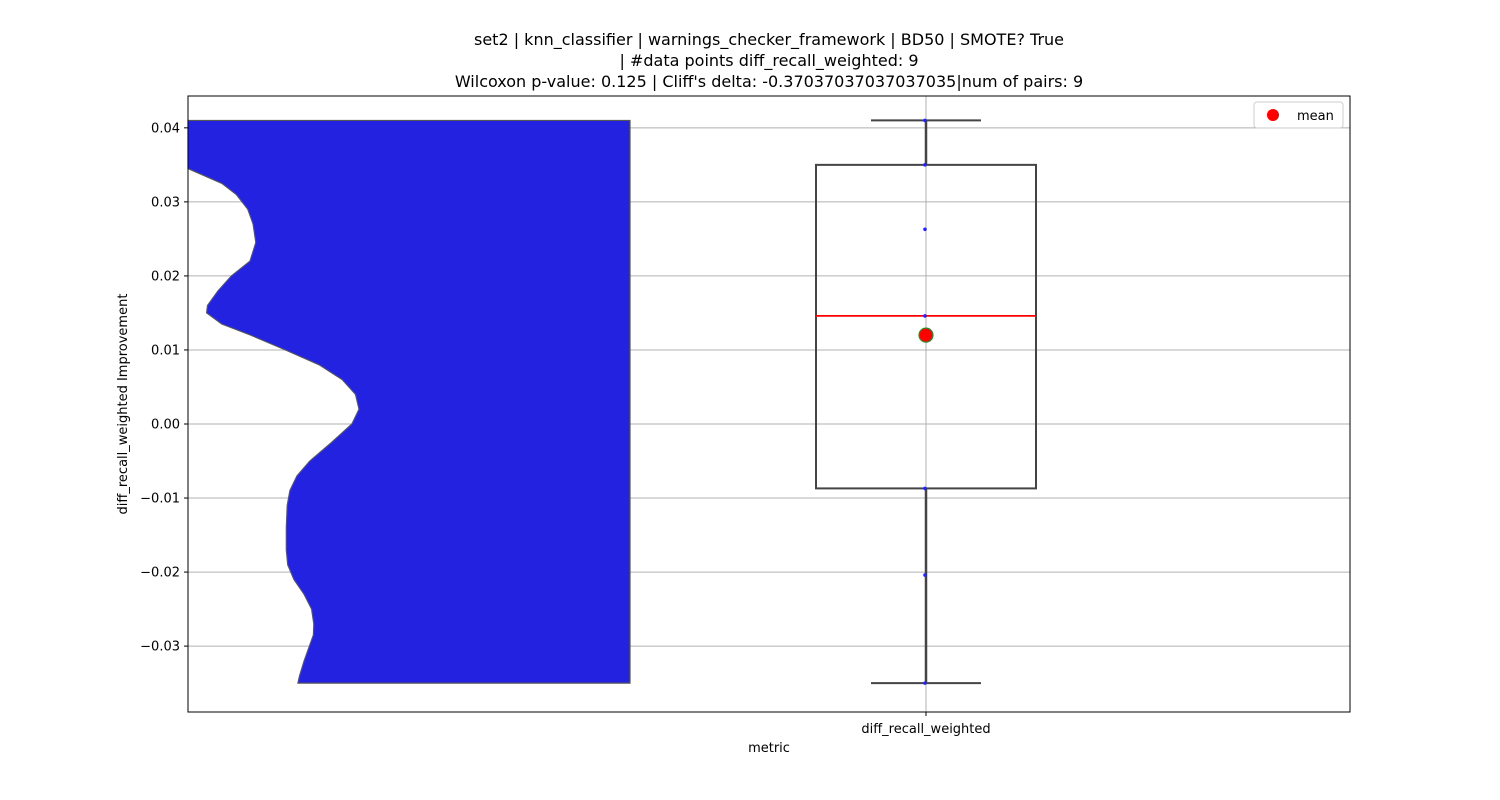  What do you see at coordinates (926, 335) in the screenshot?
I see `mean-marker` at bounding box center [926, 335].